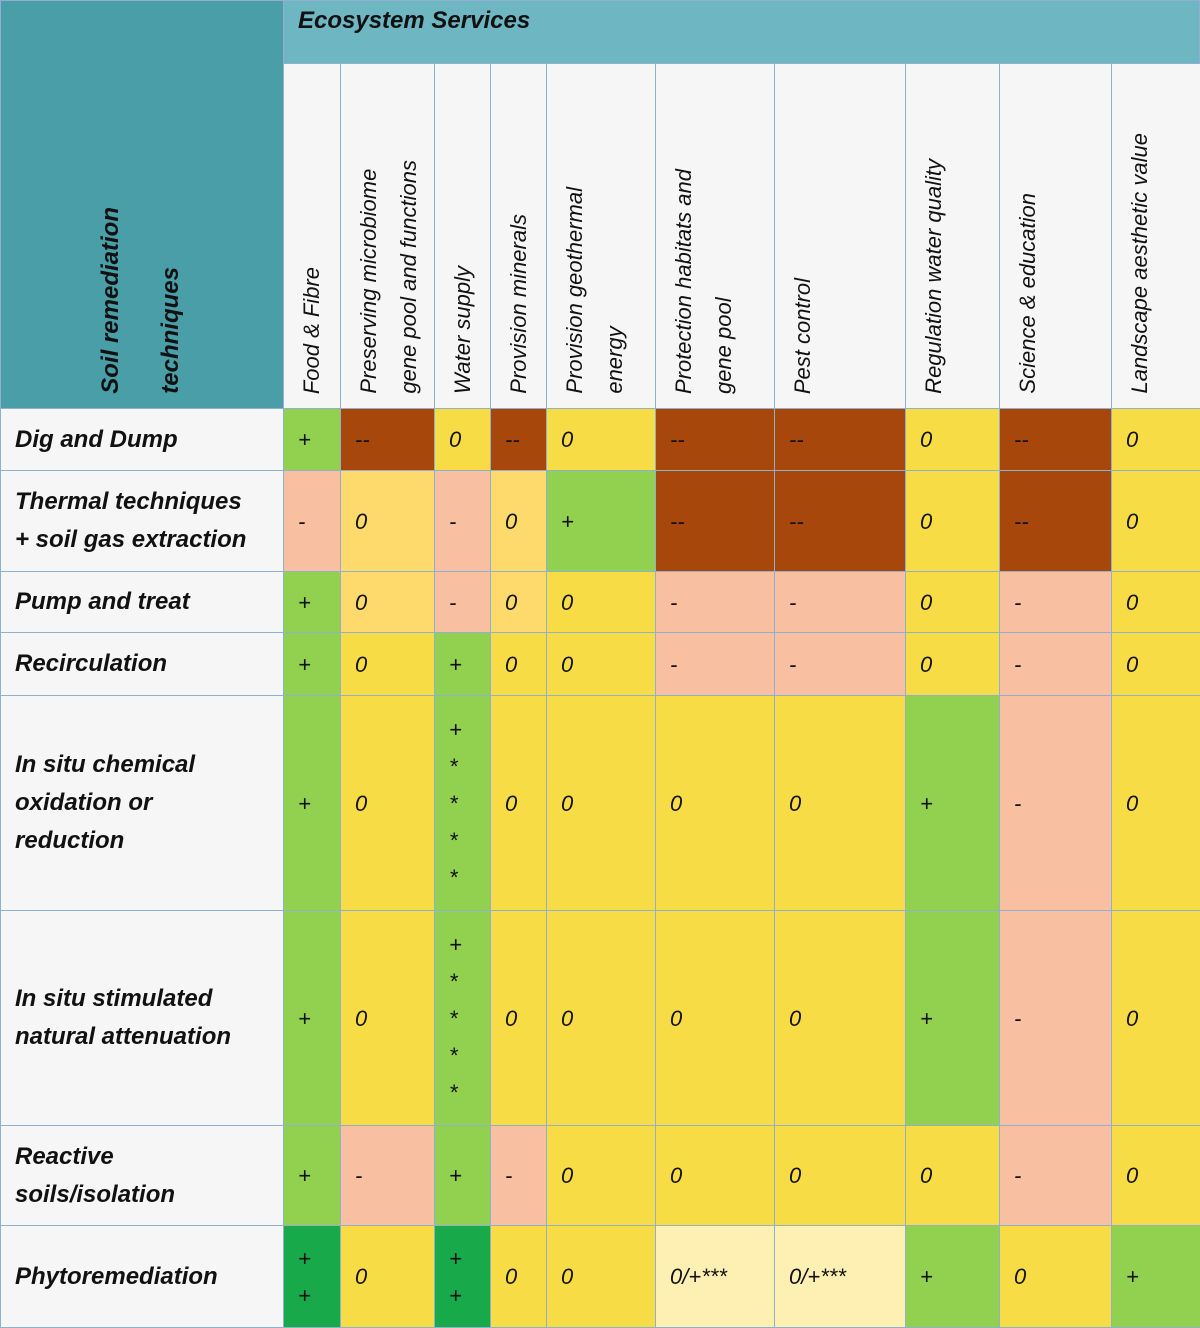  I want to click on column-header-cell: Provision geothermal energy, so click(601, 236).